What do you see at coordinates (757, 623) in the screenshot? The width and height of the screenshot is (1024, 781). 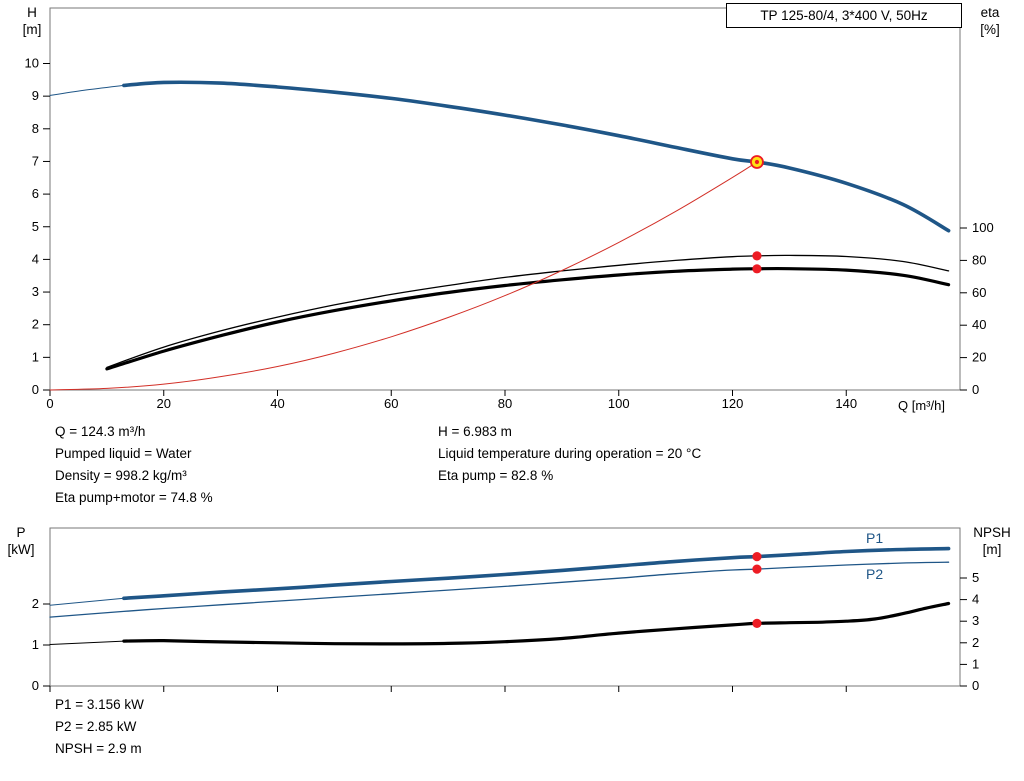 I see `npsh-point` at bounding box center [757, 623].